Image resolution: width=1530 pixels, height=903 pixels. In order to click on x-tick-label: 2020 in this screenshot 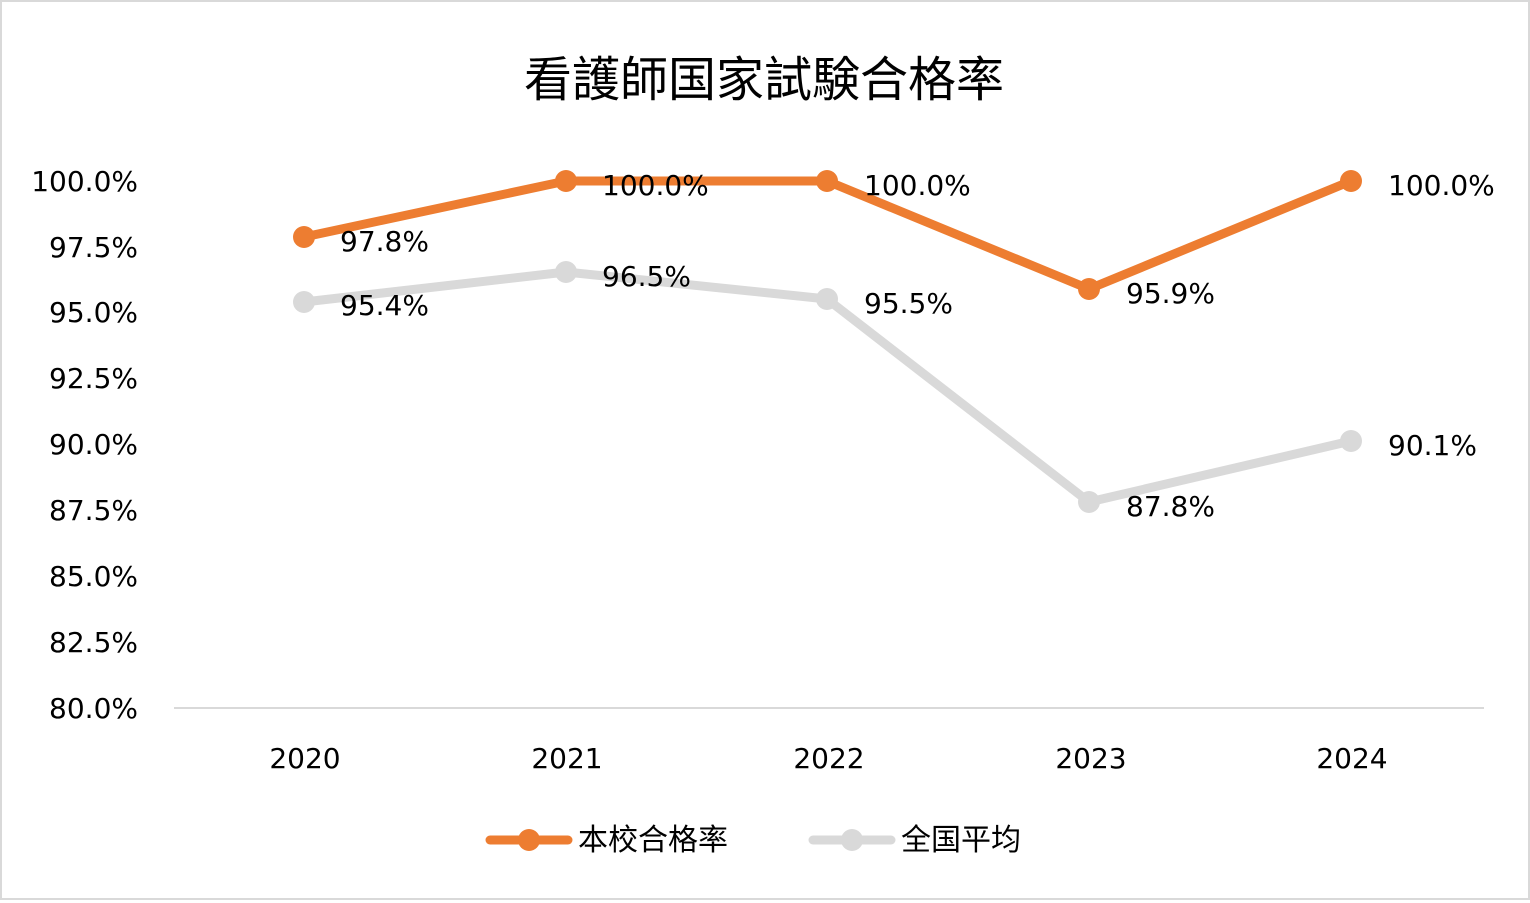, I will do `click(304, 758)`.